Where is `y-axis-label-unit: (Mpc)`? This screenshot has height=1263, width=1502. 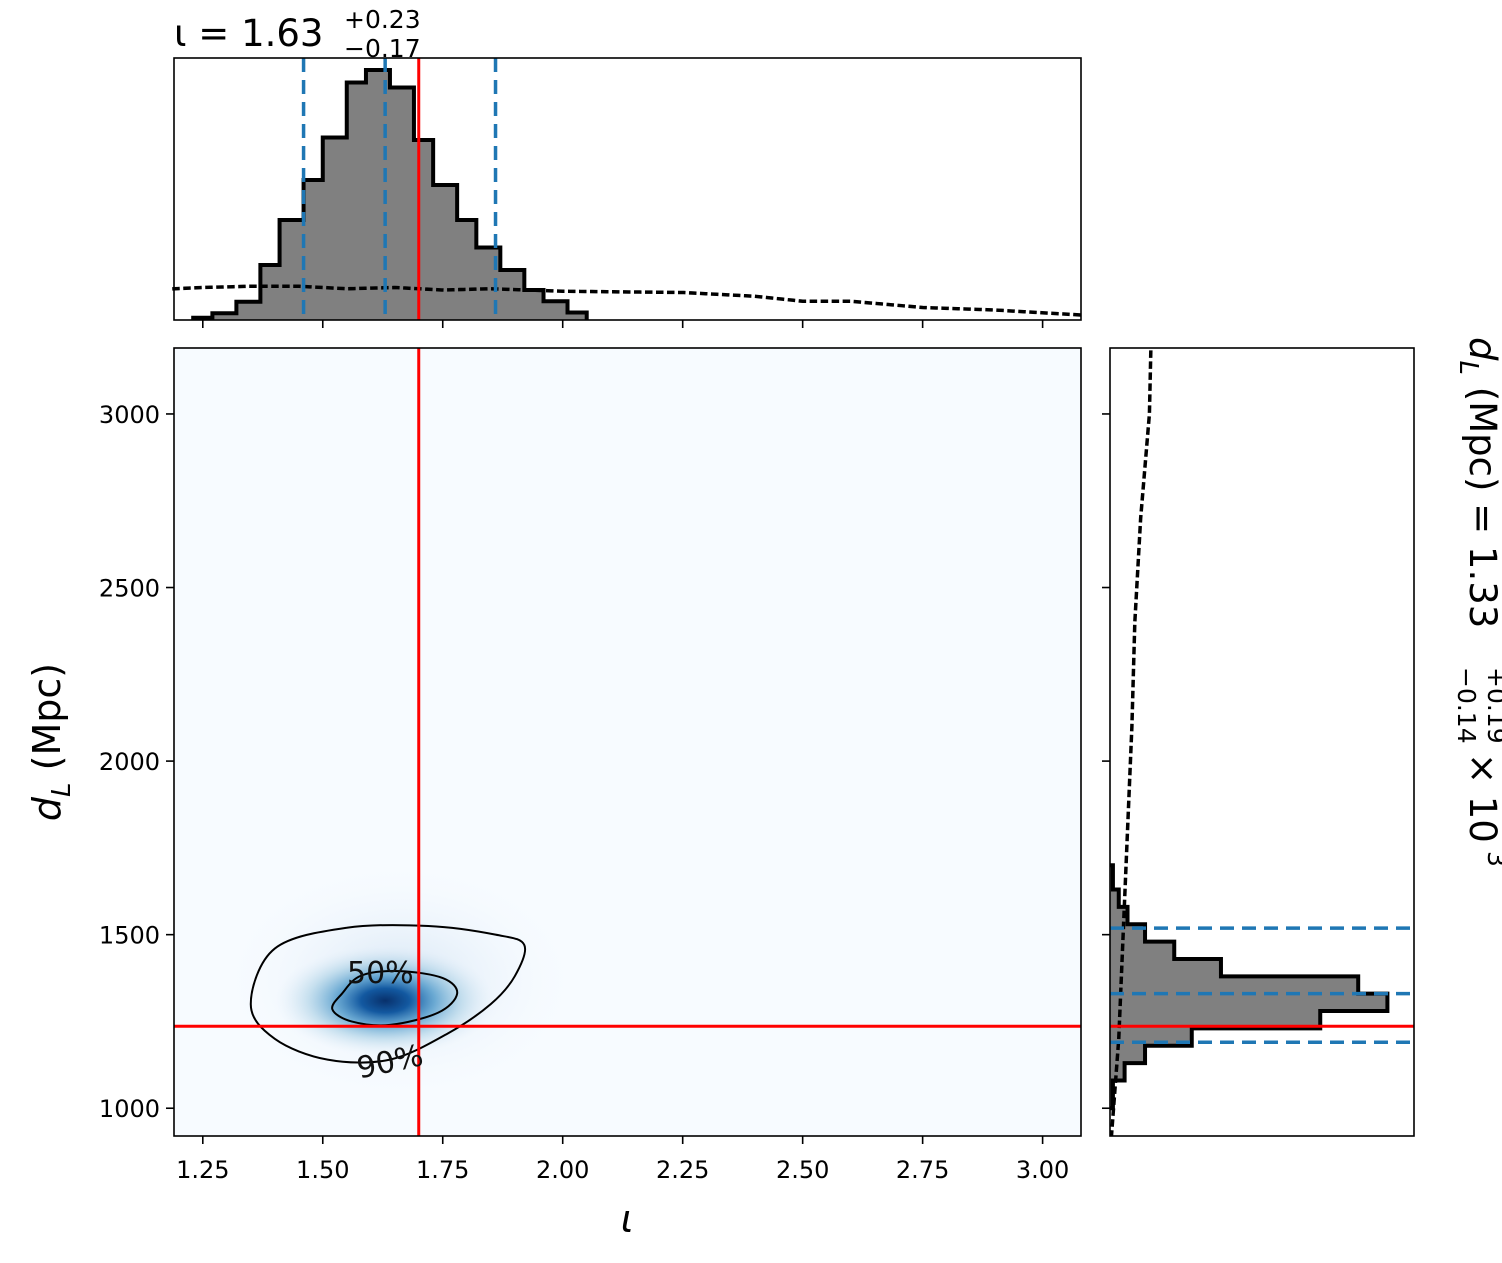
y-axis-label-unit: (Mpc) is located at coordinates (47, 723).